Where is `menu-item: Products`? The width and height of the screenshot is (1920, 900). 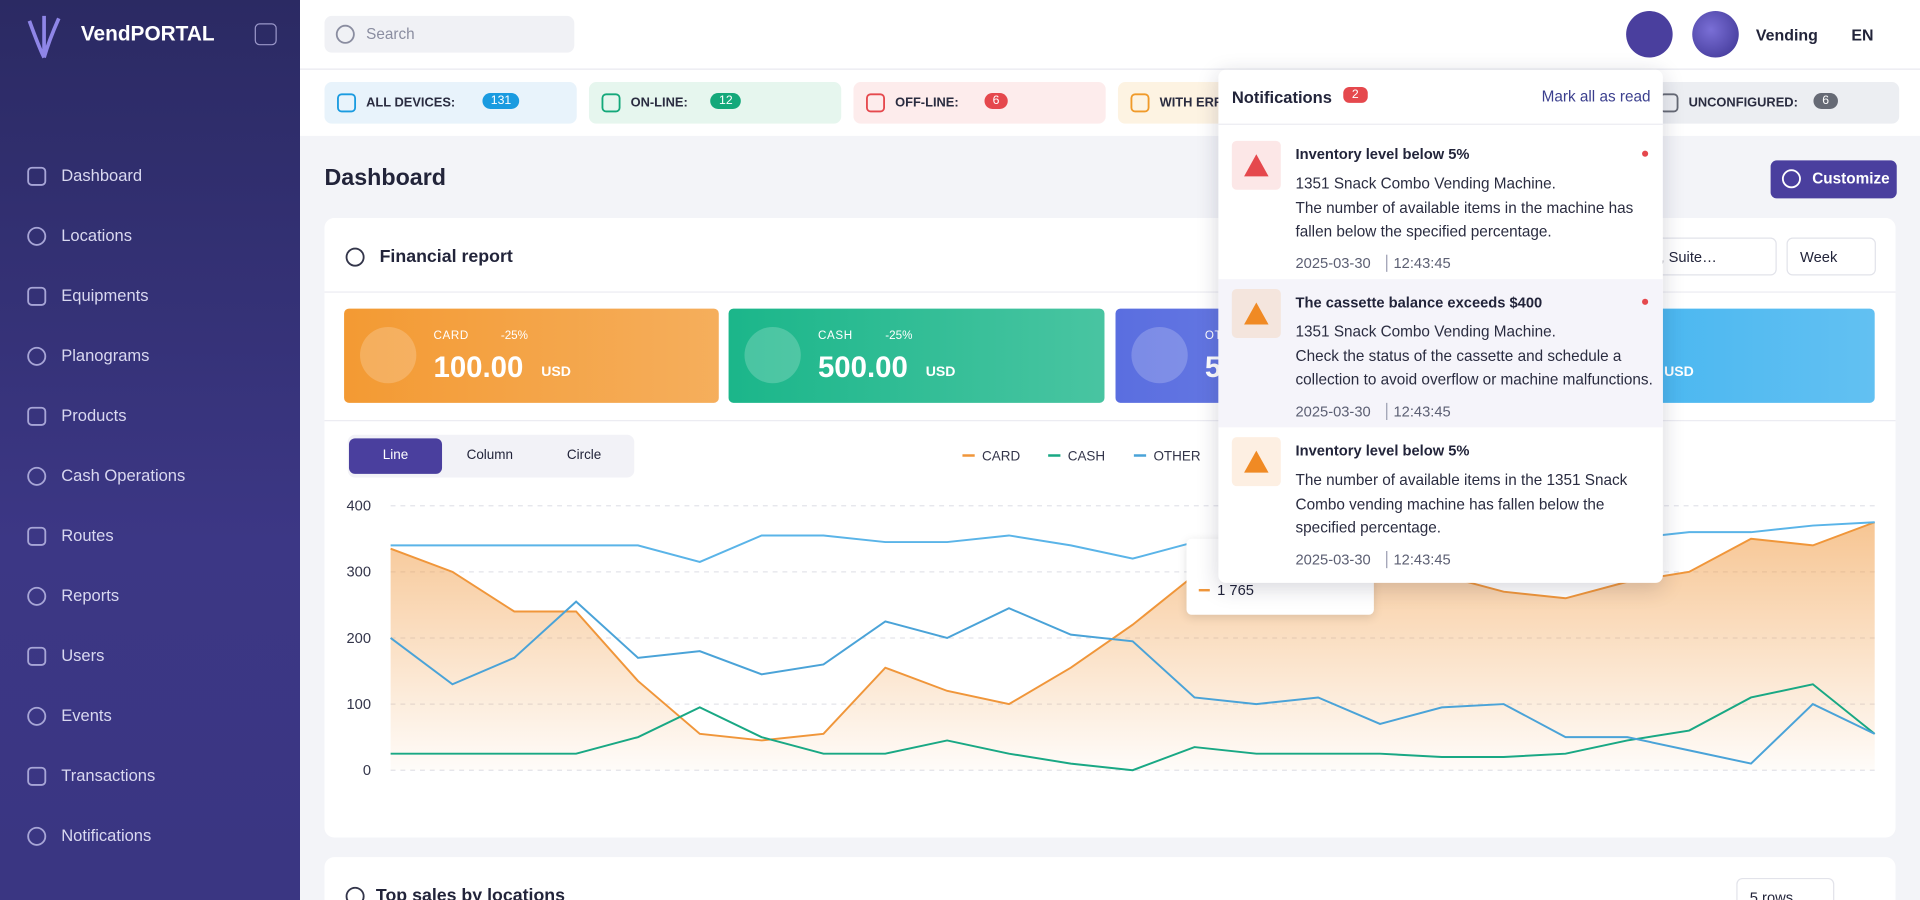 menu-item: Products is located at coordinates (150, 416).